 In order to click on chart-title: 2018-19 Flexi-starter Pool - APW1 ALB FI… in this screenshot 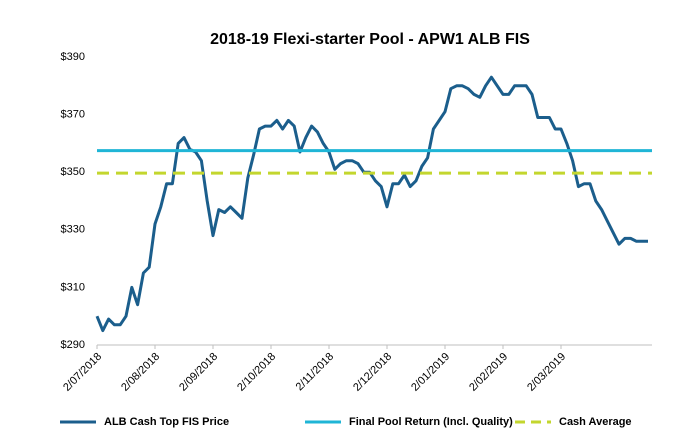, I will do `click(370, 39)`.